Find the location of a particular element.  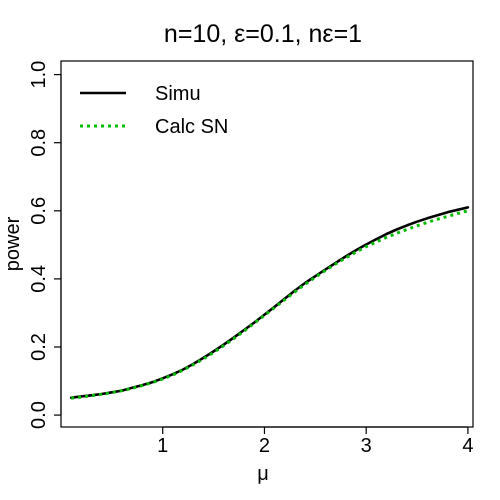

x-tick-label: 2 is located at coordinates (264, 446).